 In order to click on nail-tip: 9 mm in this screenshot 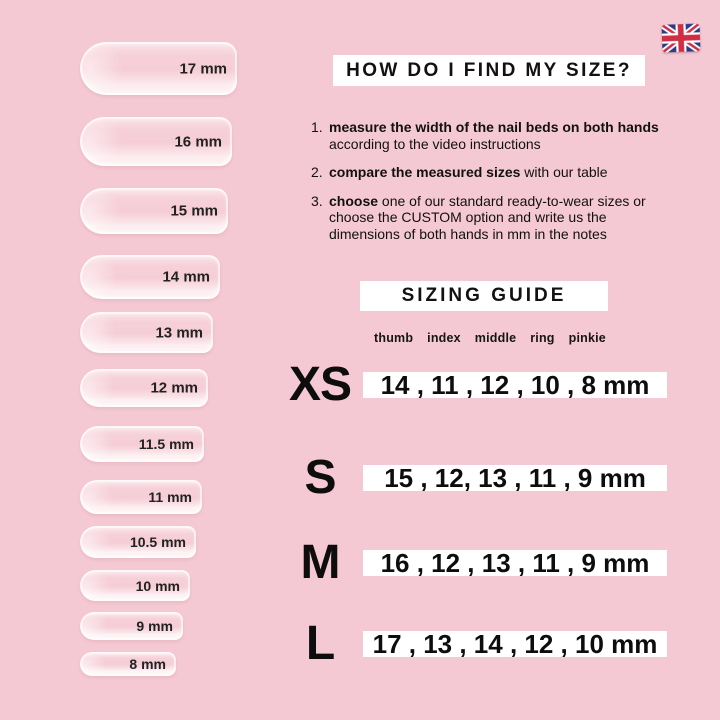, I will do `click(131, 626)`.